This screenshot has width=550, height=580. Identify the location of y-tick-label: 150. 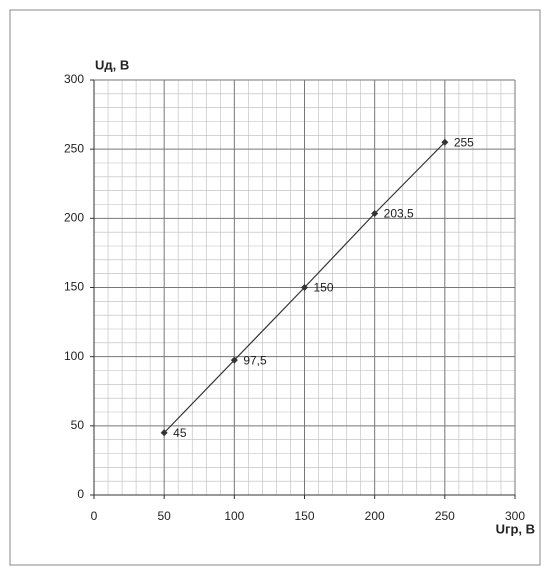
(74, 287).